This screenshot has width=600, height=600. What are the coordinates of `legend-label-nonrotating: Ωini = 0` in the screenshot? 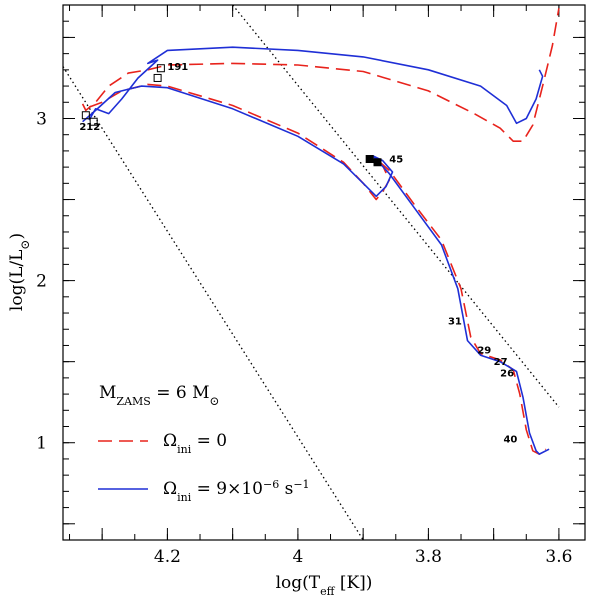 It's located at (195, 443).